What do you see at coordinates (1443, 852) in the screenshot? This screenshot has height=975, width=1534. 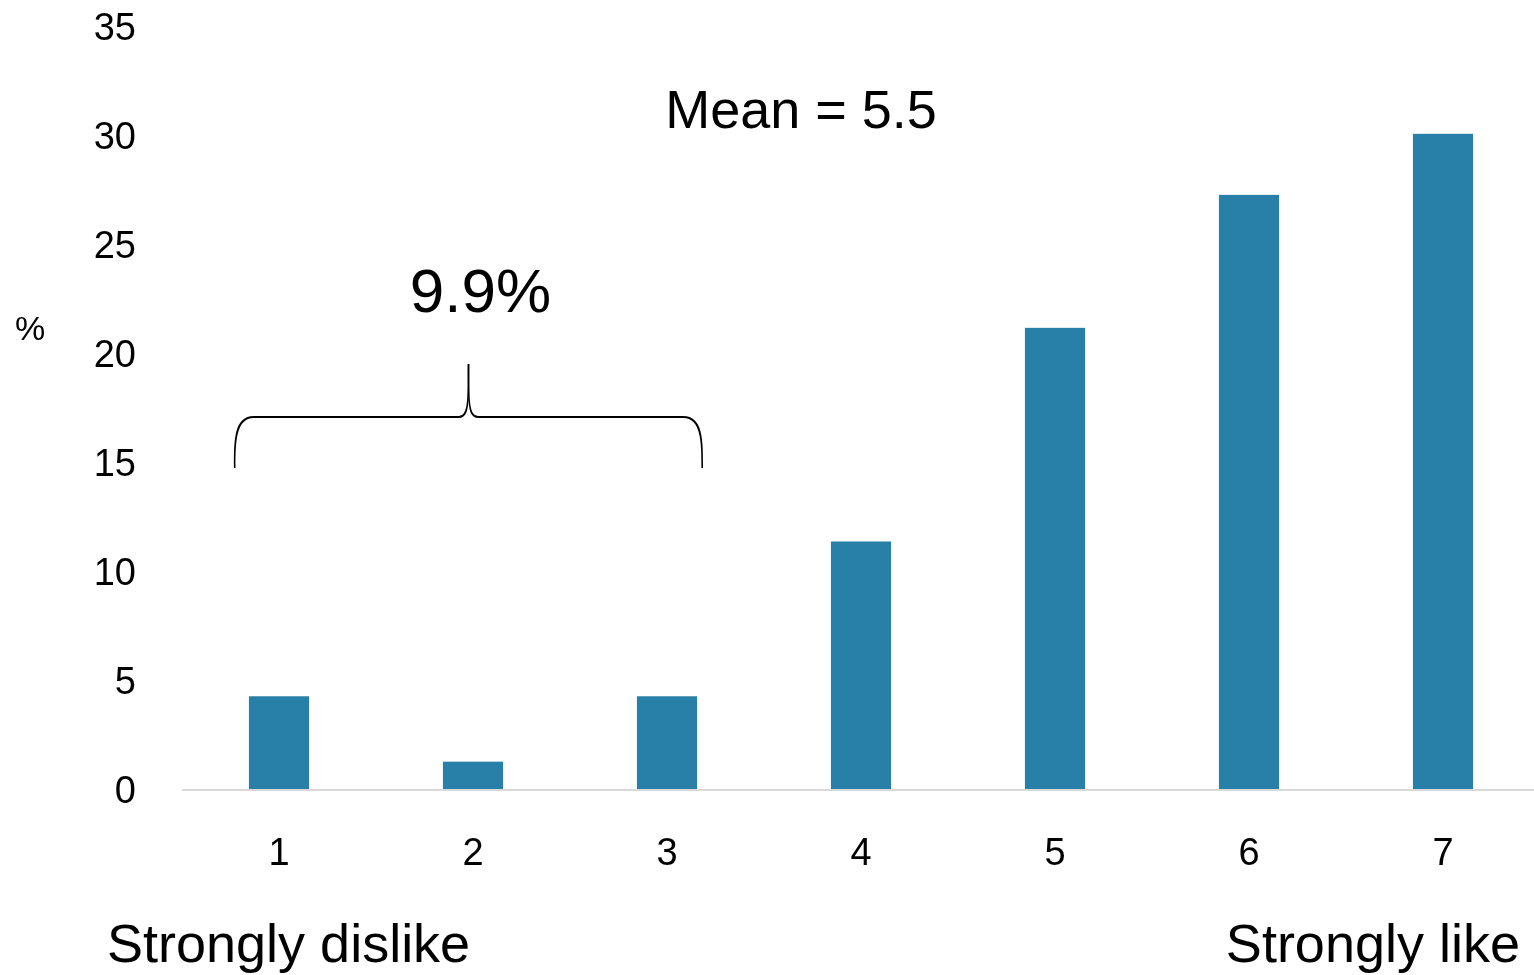 I see `x-tick-label: 7` at bounding box center [1443, 852].